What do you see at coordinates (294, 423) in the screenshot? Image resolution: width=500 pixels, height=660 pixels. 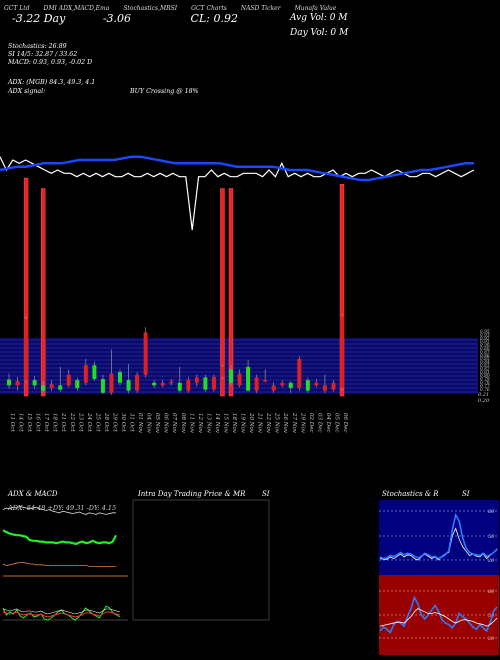 I see `date-tick-label: 27 Nov` at bounding box center [294, 423].